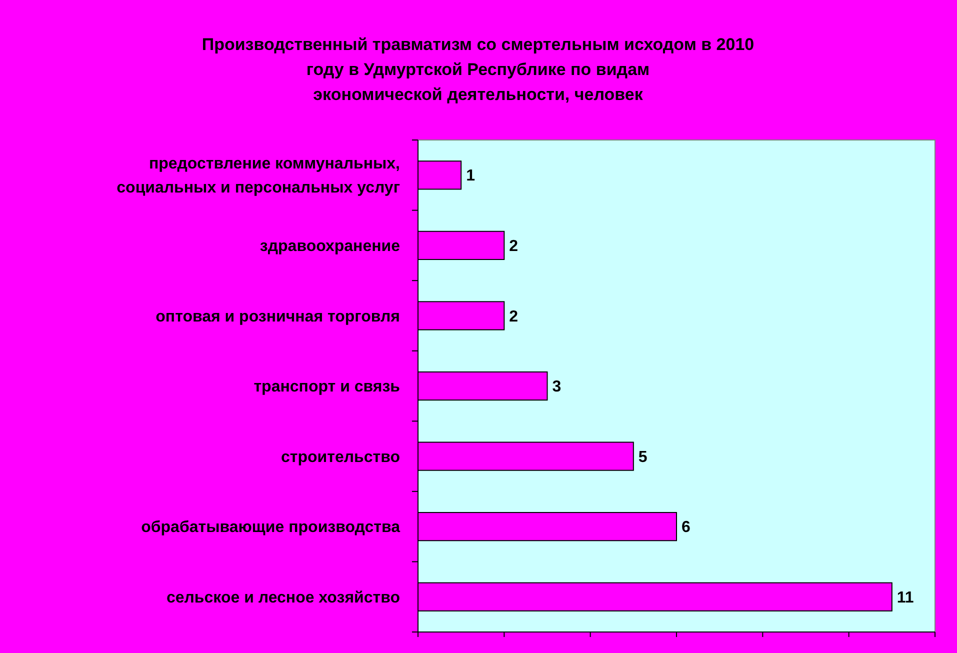 Image resolution: width=957 pixels, height=653 pixels. Describe the element at coordinates (258, 176) in the screenshot. I see `y-tick-label: предоствление коммунальных, социальных и персональных услуг` at that location.